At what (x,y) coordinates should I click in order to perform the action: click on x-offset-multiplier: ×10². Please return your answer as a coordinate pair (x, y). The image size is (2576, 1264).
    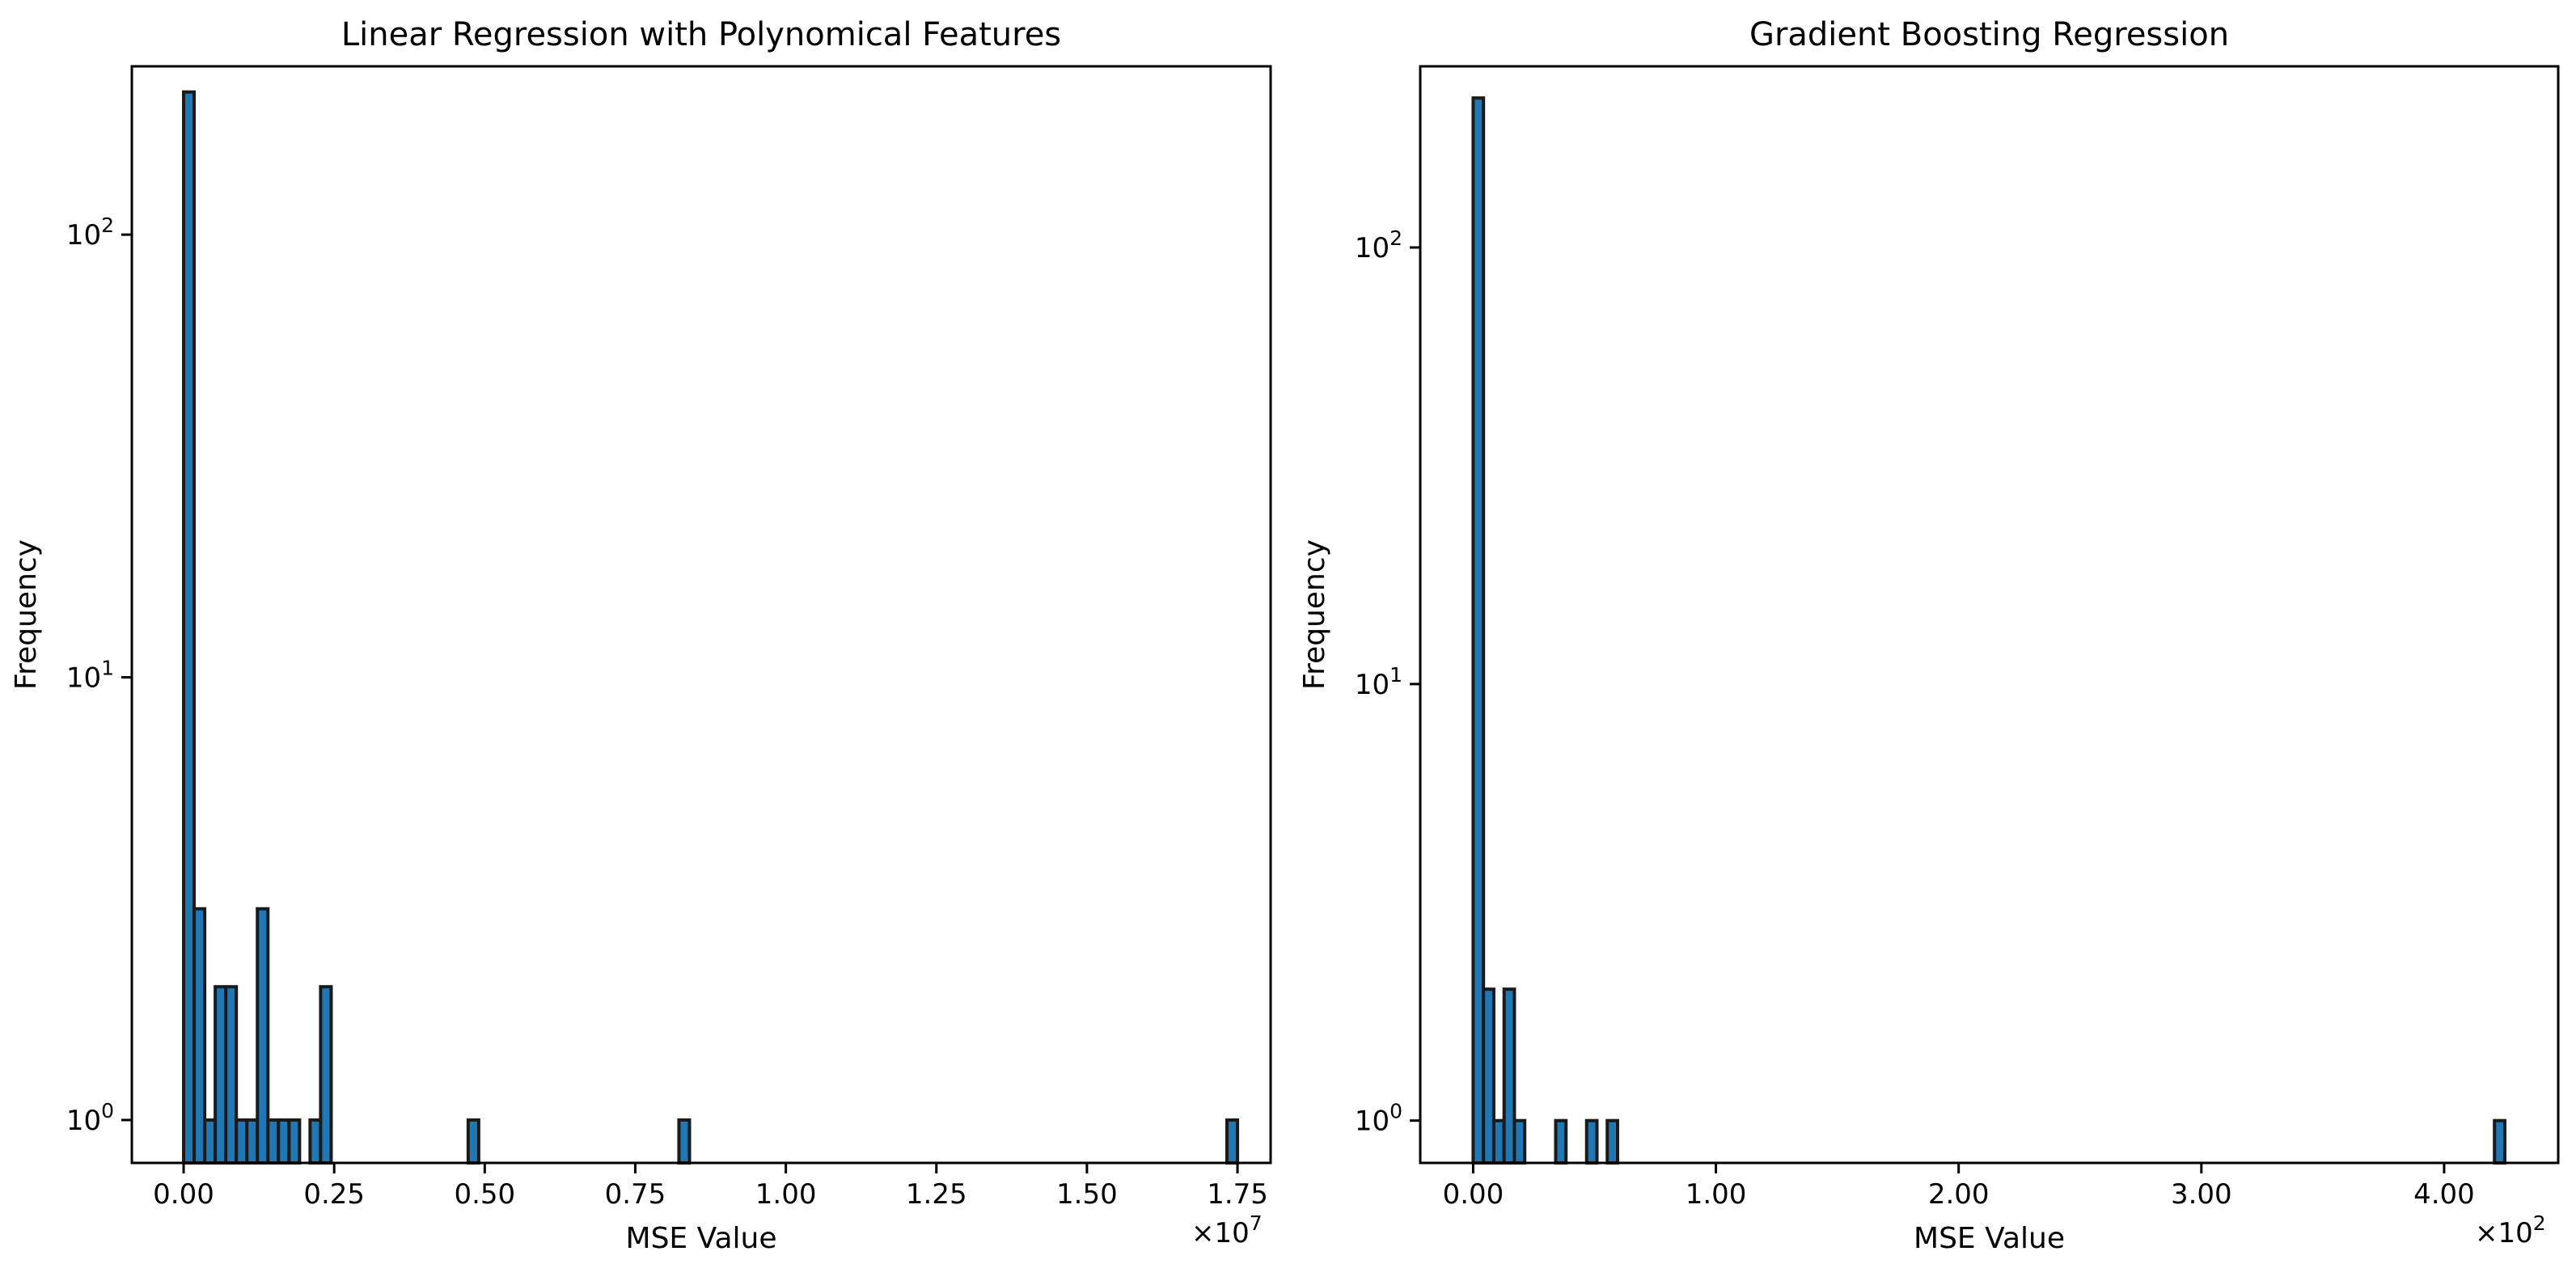
    Looking at the image, I should click on (2510, 1230).